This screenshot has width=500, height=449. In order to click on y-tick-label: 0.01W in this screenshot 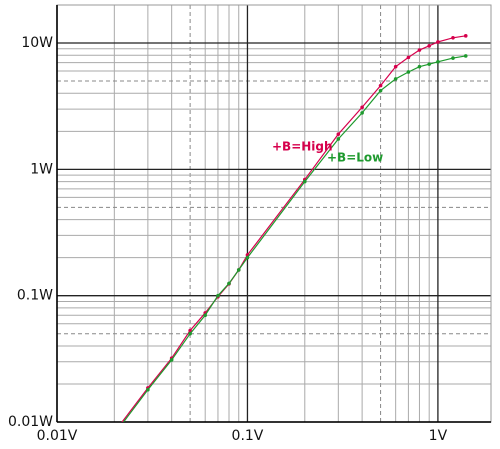, I will do `click(30, 422)`.